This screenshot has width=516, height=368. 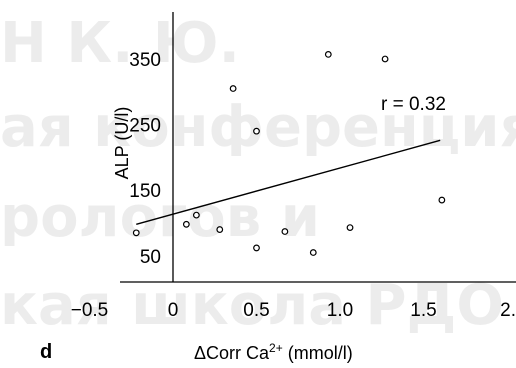 What do you see at coordinates (145, 126) in the screenshot?
I see `y-tick-label: 250` at bounding box center [145, 126].